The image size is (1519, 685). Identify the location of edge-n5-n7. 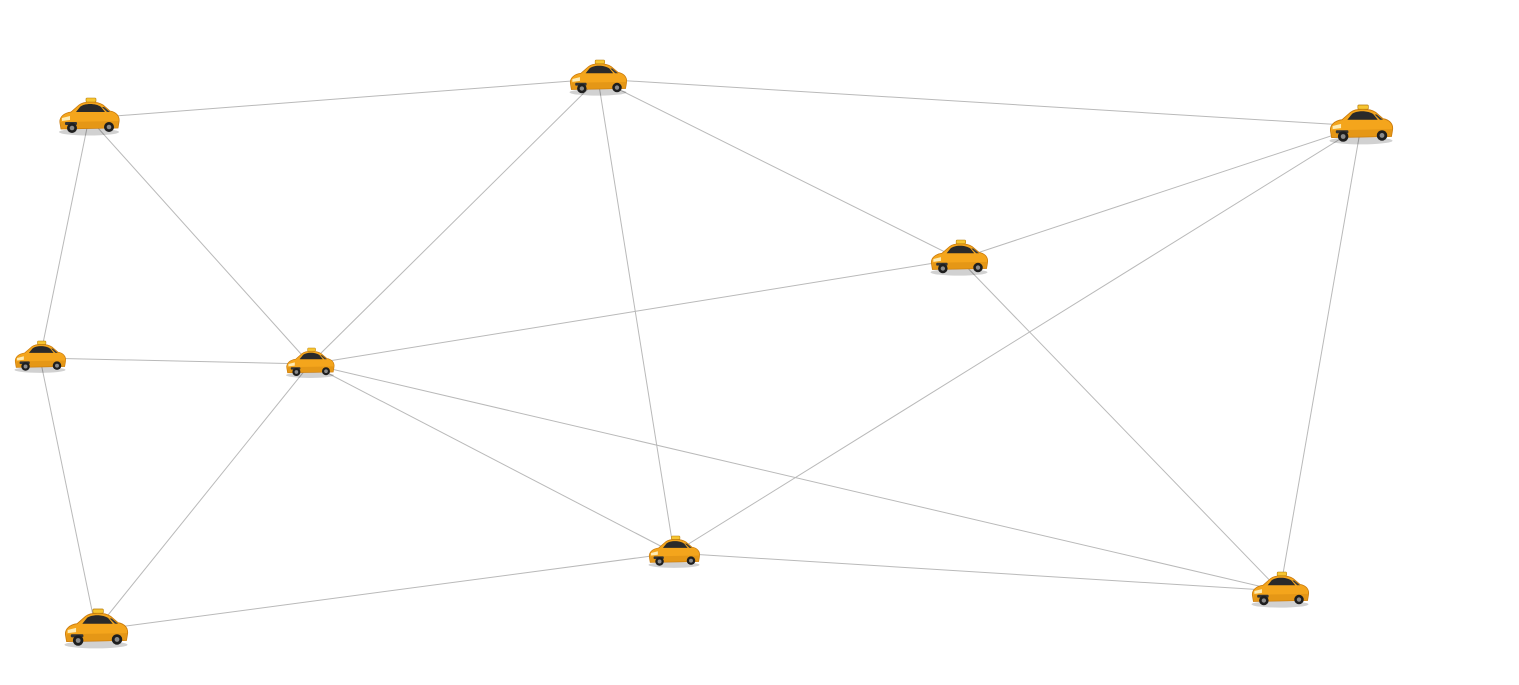
(492, 458).